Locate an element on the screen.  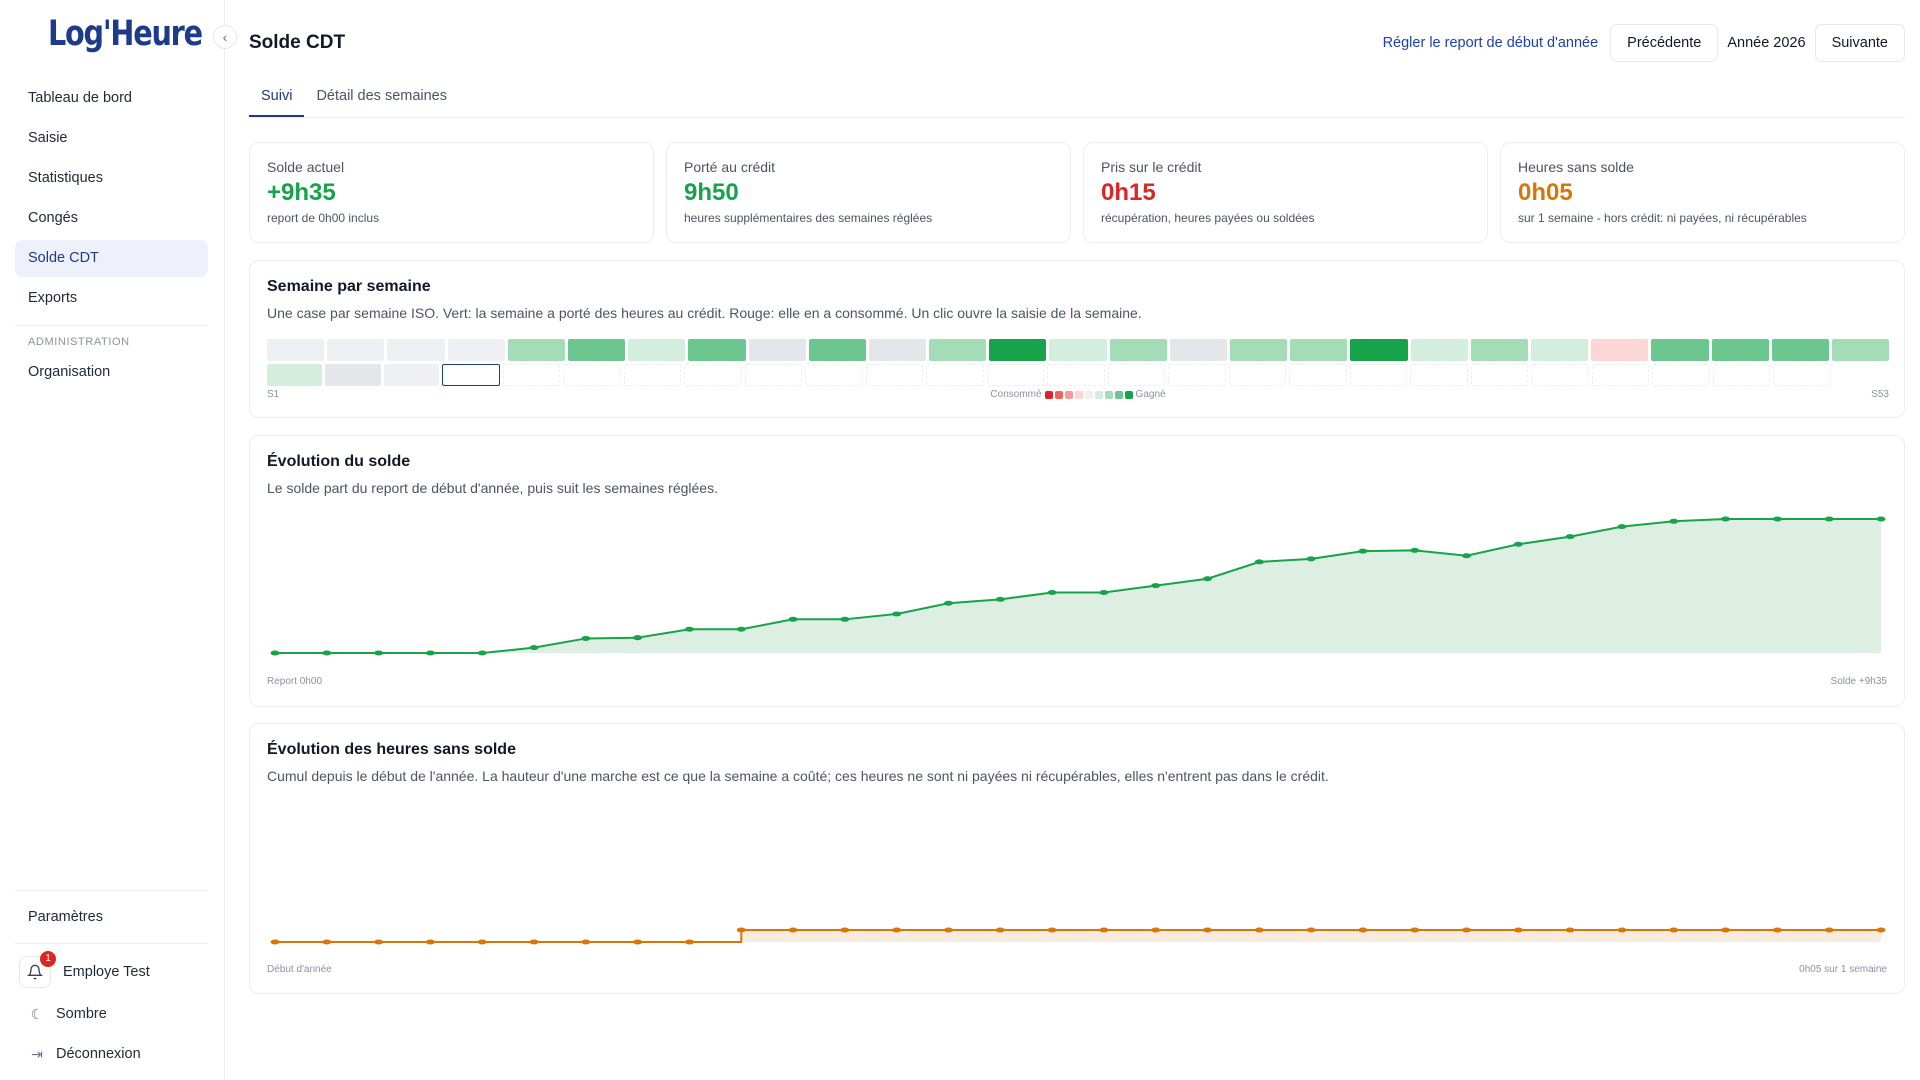
sidebar-item-exports: Exports is located at coordinates (53, 298).